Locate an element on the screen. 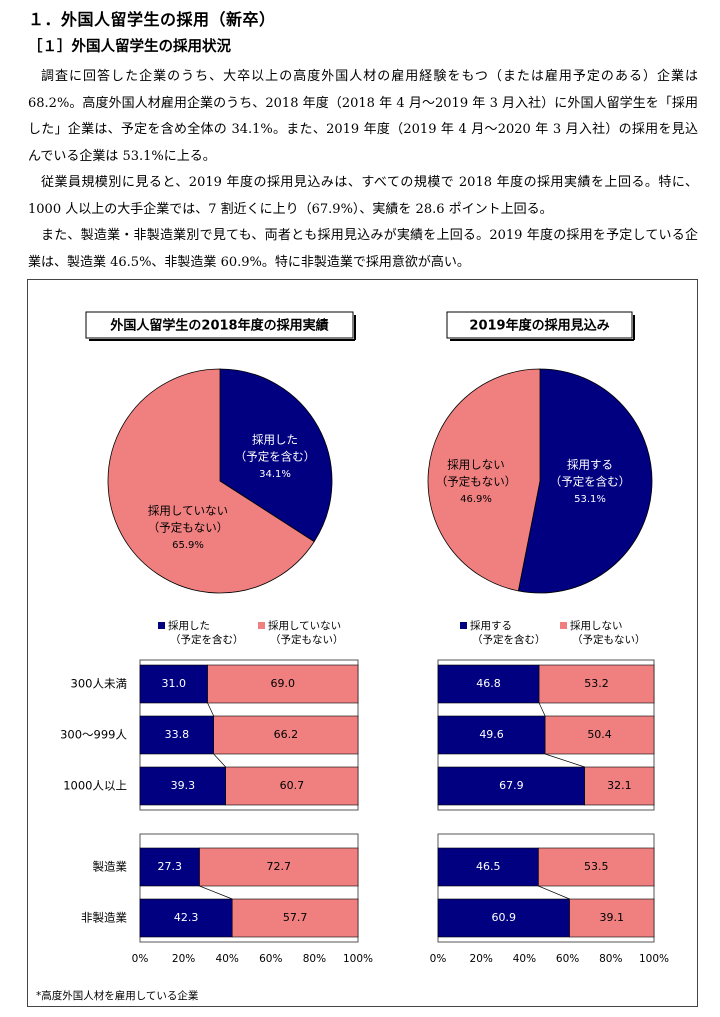  bars-2018-data-label: 27.3 is located at coordinates (170, 866).